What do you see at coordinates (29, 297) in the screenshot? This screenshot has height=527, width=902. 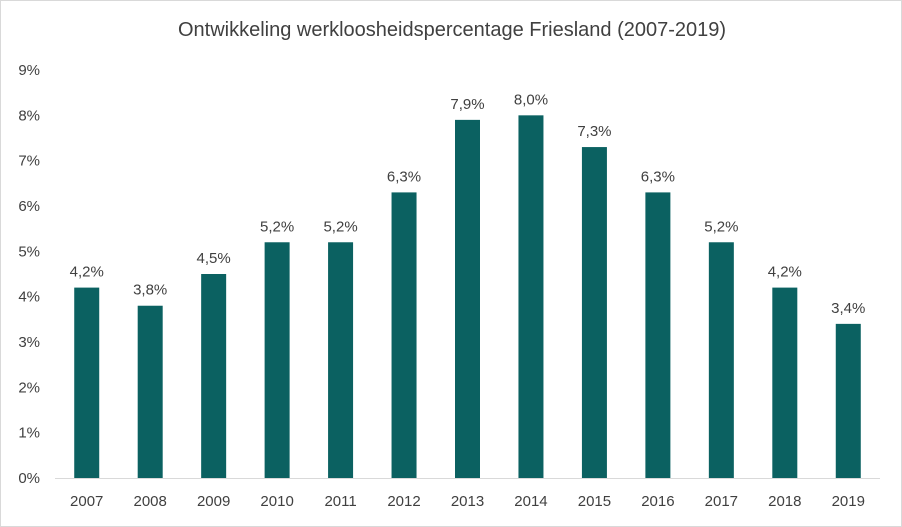 I see `y-tick-label: 4%` at bounding box center [29, 297].